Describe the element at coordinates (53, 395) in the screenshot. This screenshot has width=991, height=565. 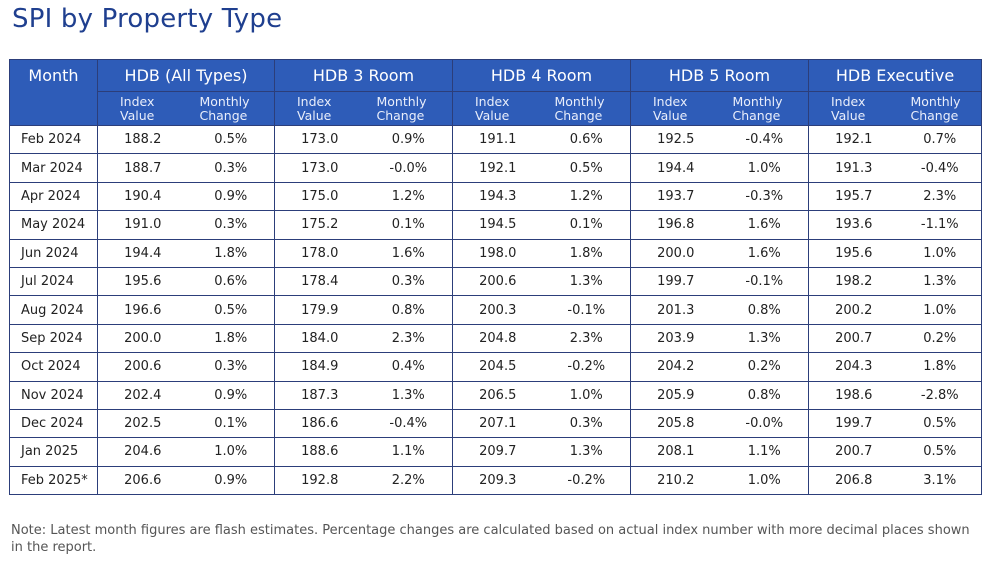
I see `month-cell: Nov 2024` at that location.